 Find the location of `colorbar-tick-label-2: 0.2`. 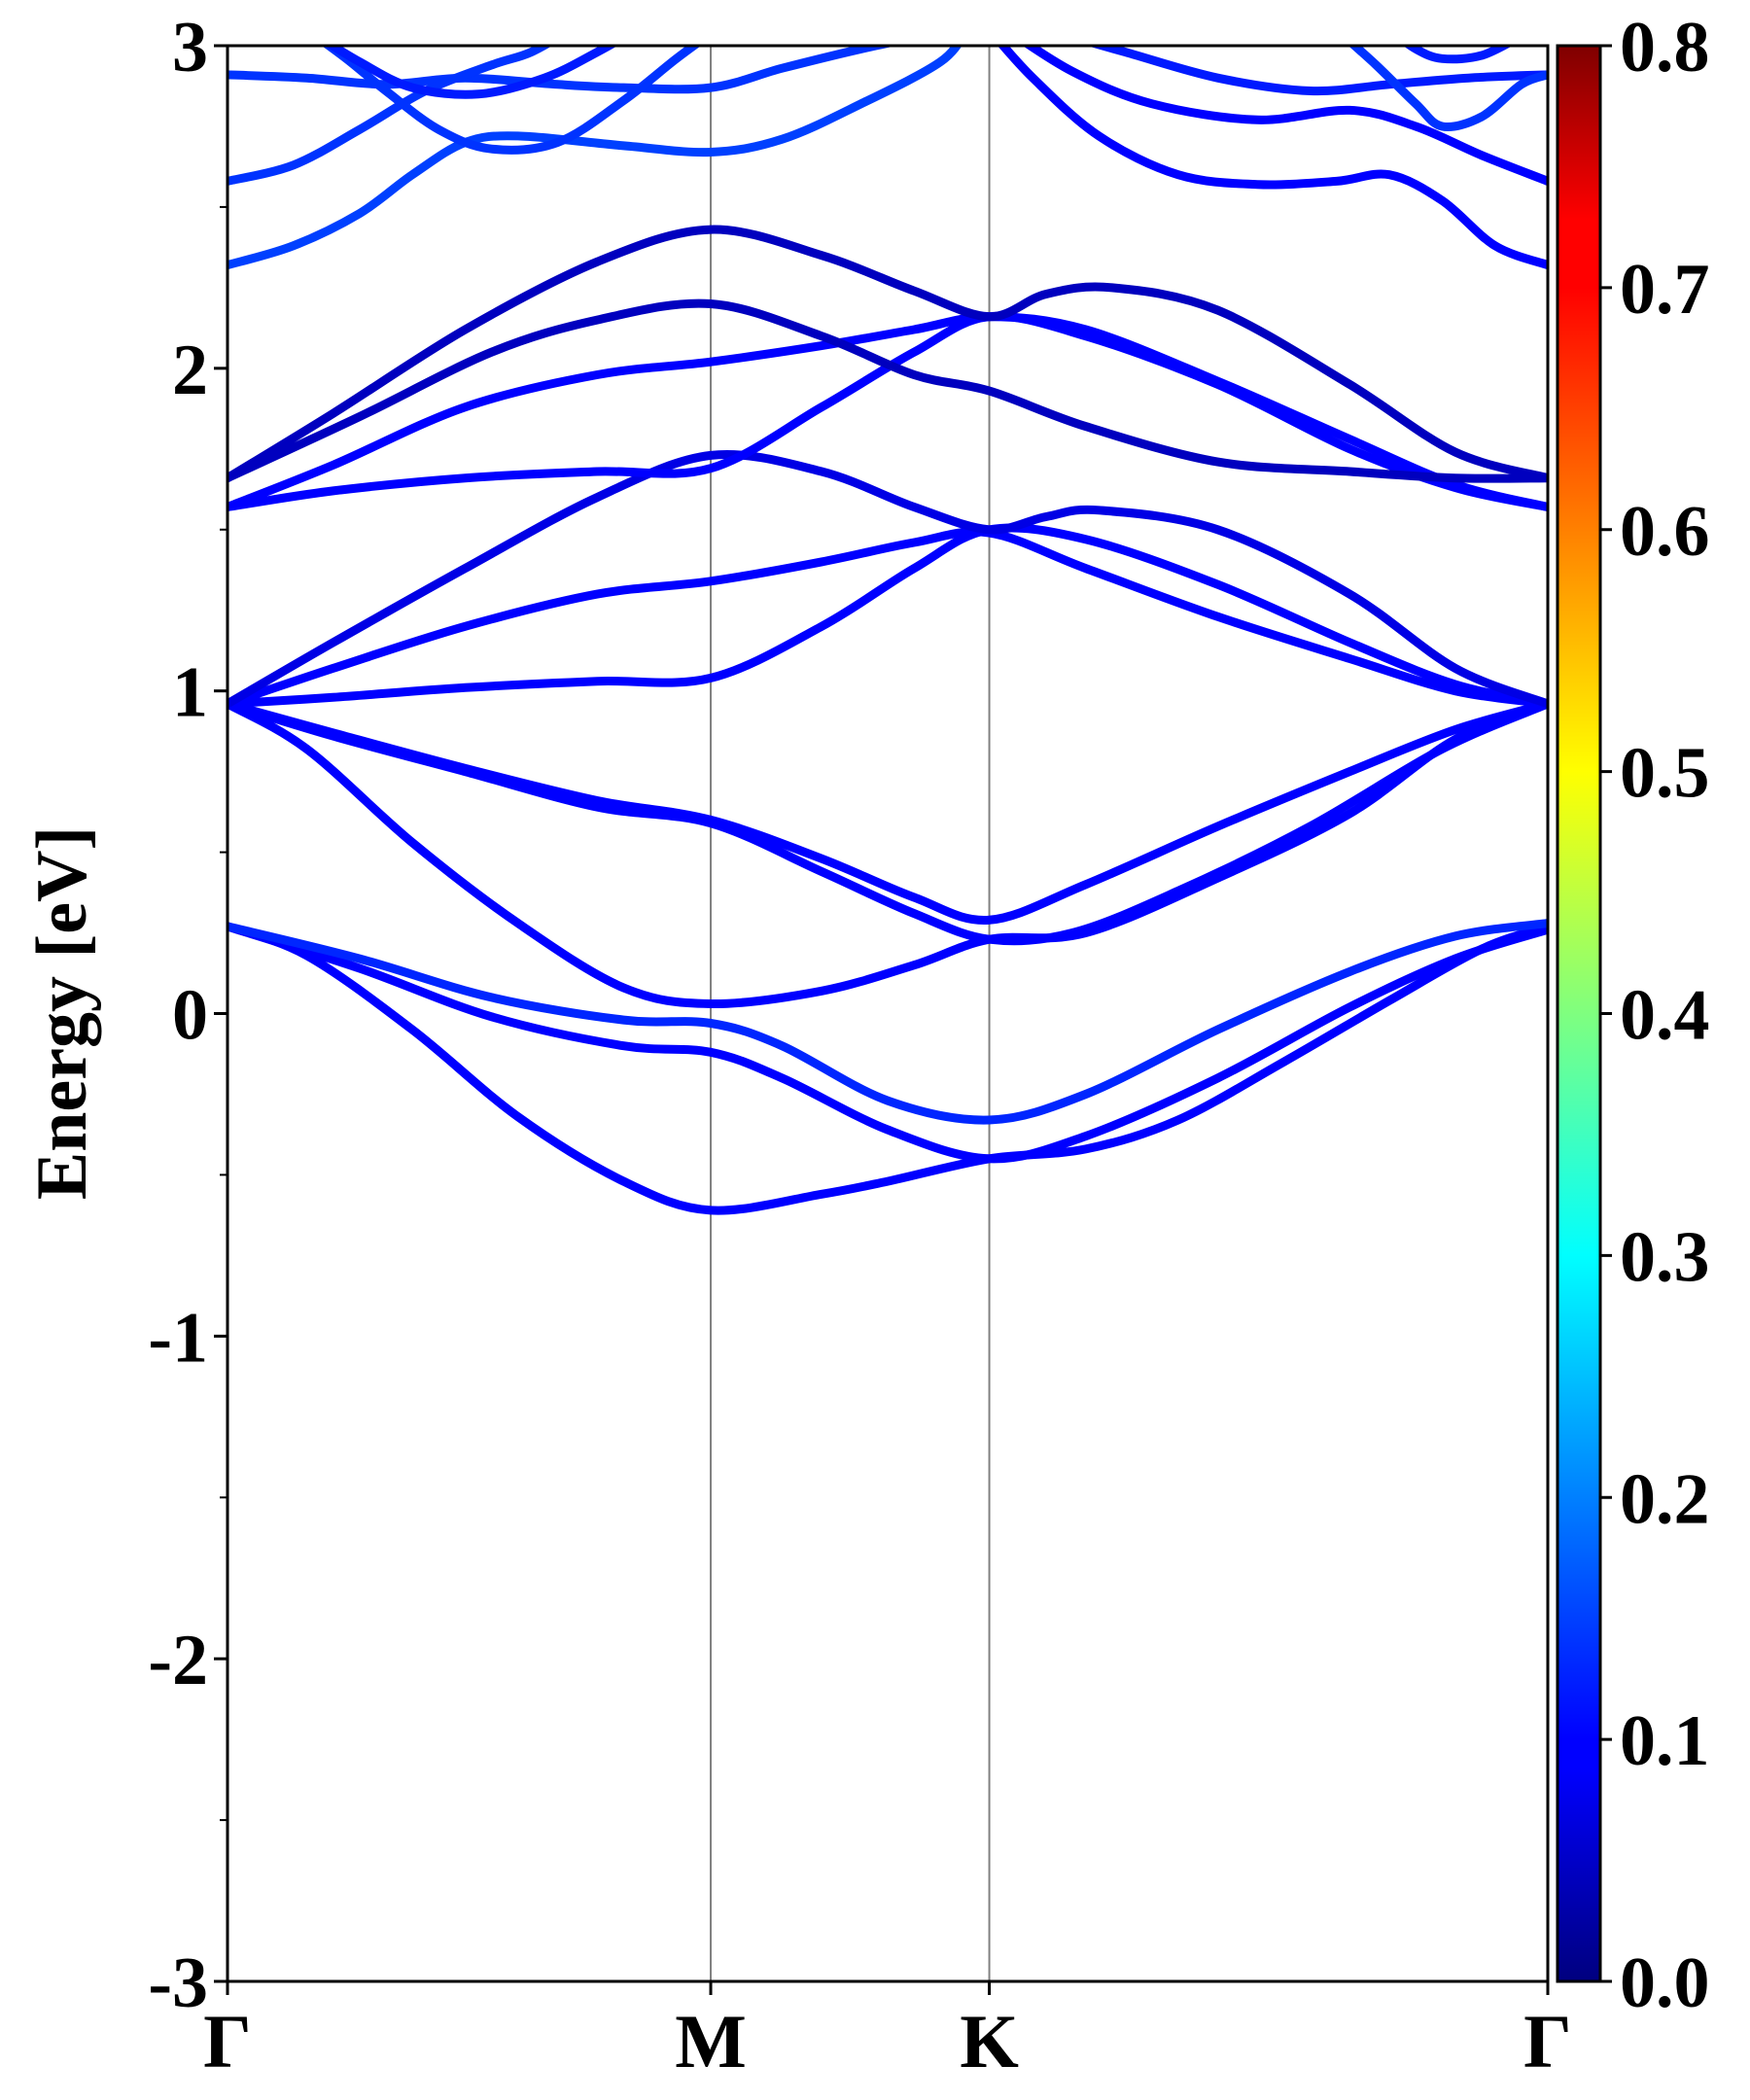

colorbar-tick-label-2: 0.2 is located at coordinates (1665, 1499).